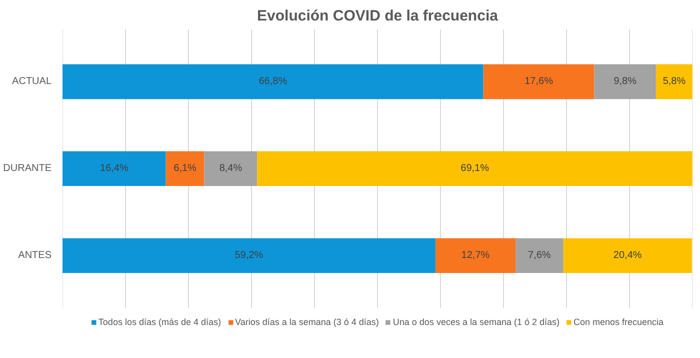  I want to click on legend-label: Una o dos veces a la semana (1 ó 2 días), so click(476, 322).